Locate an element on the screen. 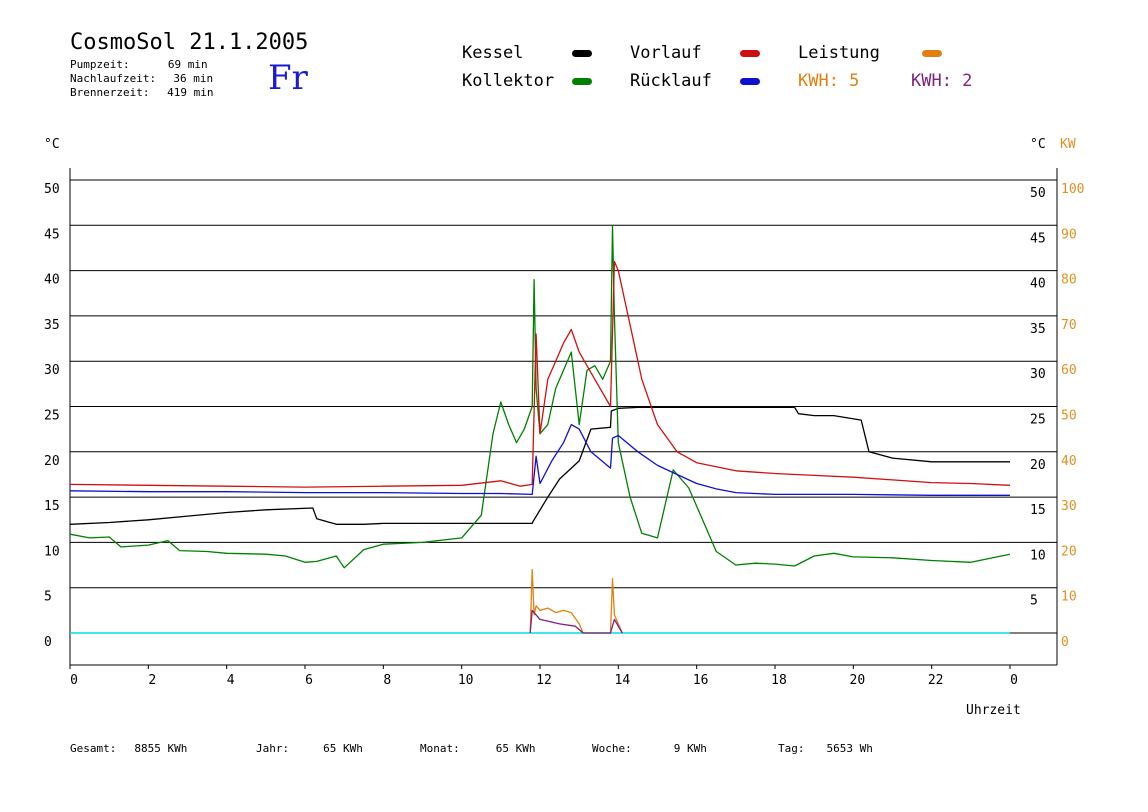 This screenshot has height=812, width=1148. y-tick-label-left: 5 is located at coordinates (48, 597).